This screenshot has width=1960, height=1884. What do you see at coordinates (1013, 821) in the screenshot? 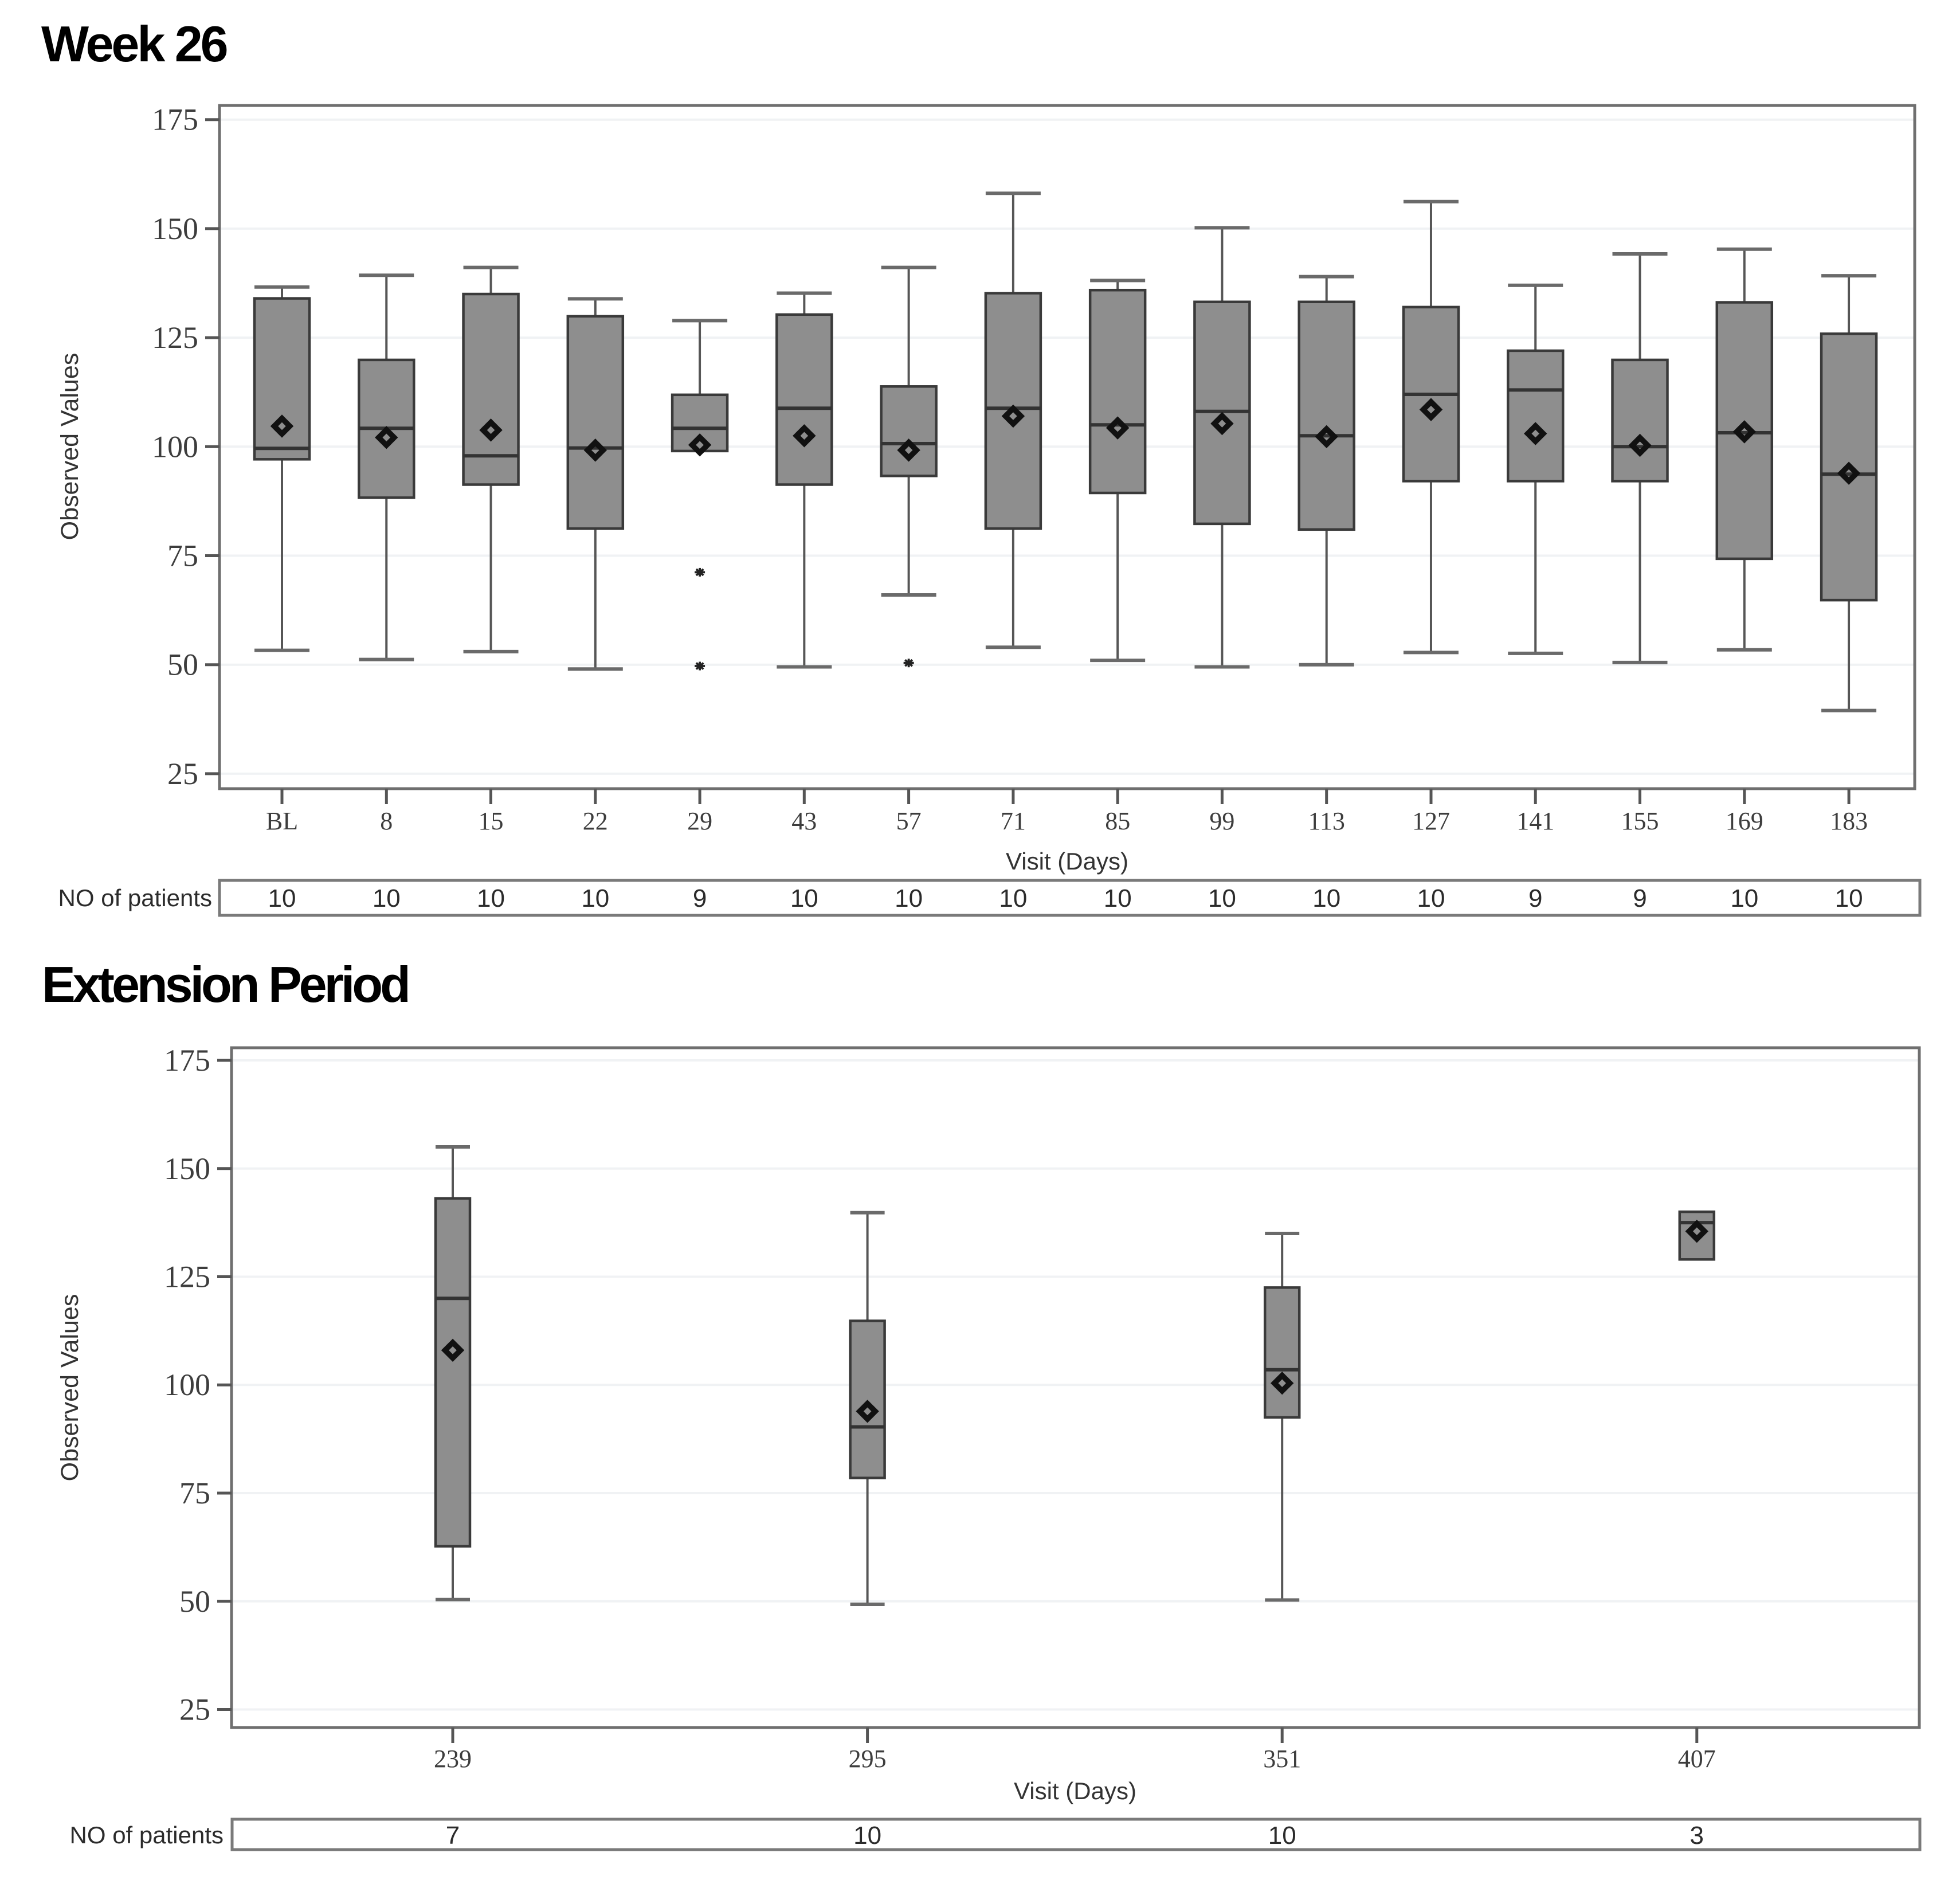
I see `svg-text: 71` at bounding box center [1013, 821].